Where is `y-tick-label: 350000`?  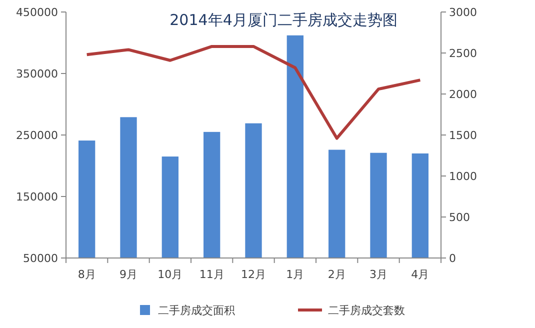 y-tick-label: 350000 is located at coordinates (37, 73).